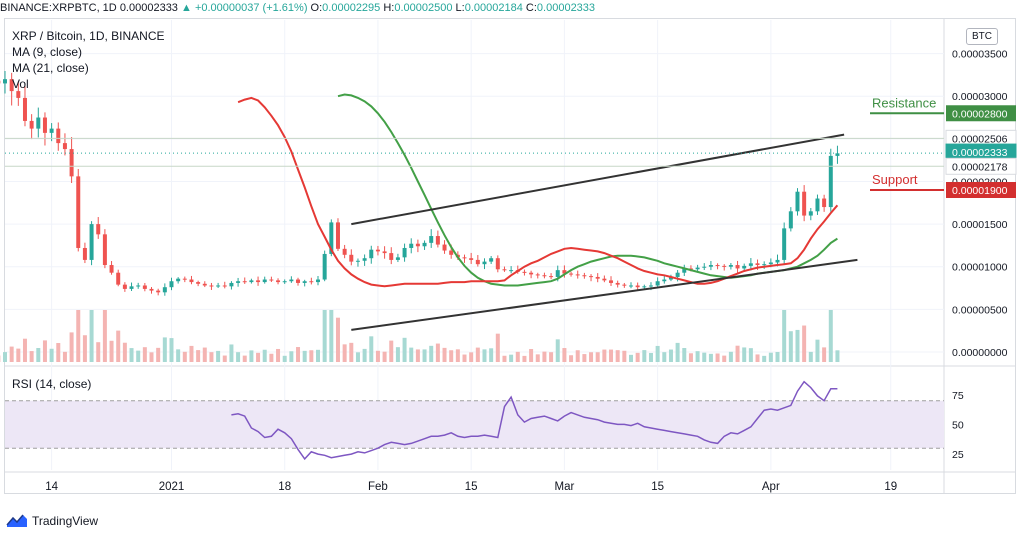  What do you see at coordinates (47, 52) in the screenshot?
I see `legend-ma9: MA (9, close)` at bounding box center [47, 52].